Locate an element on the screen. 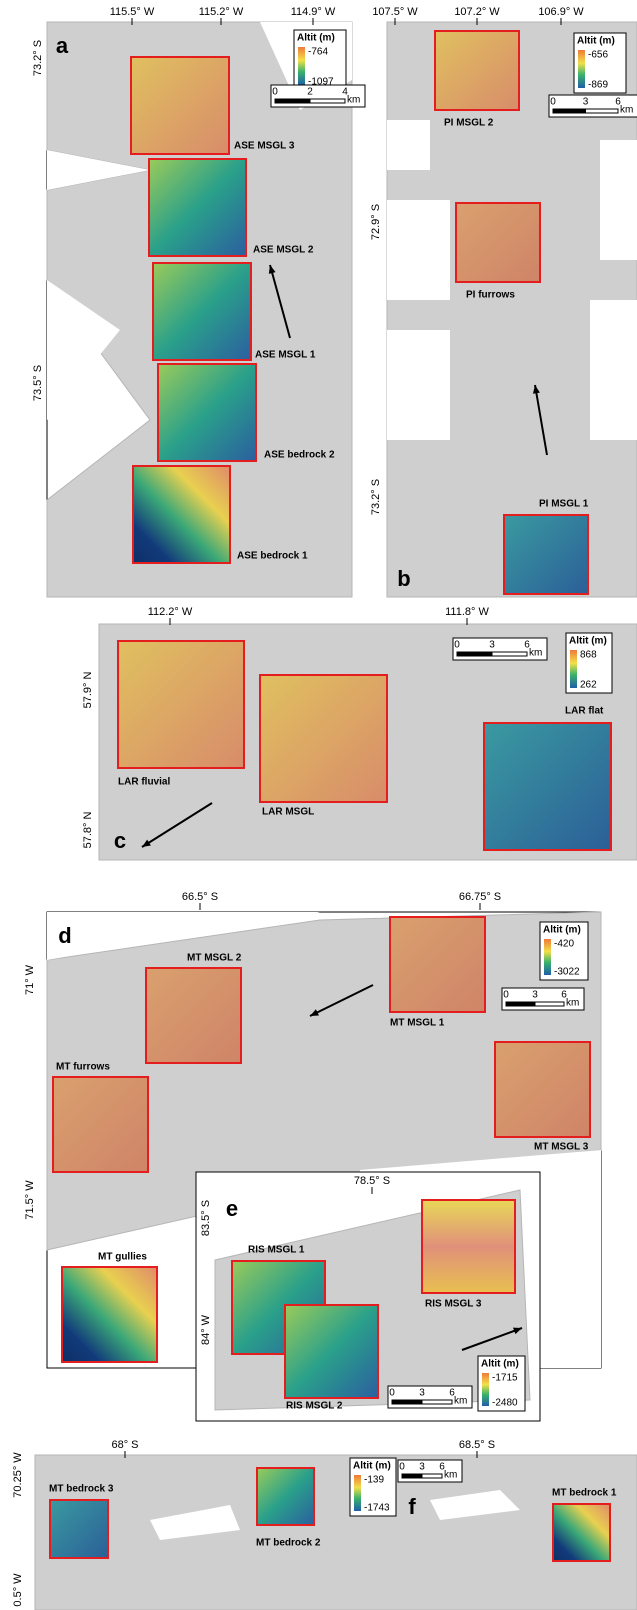 The width and height of the screenshot is (637, 1610). study-area-label: ASE MSGL 1 is located at coordinates (285, 355).